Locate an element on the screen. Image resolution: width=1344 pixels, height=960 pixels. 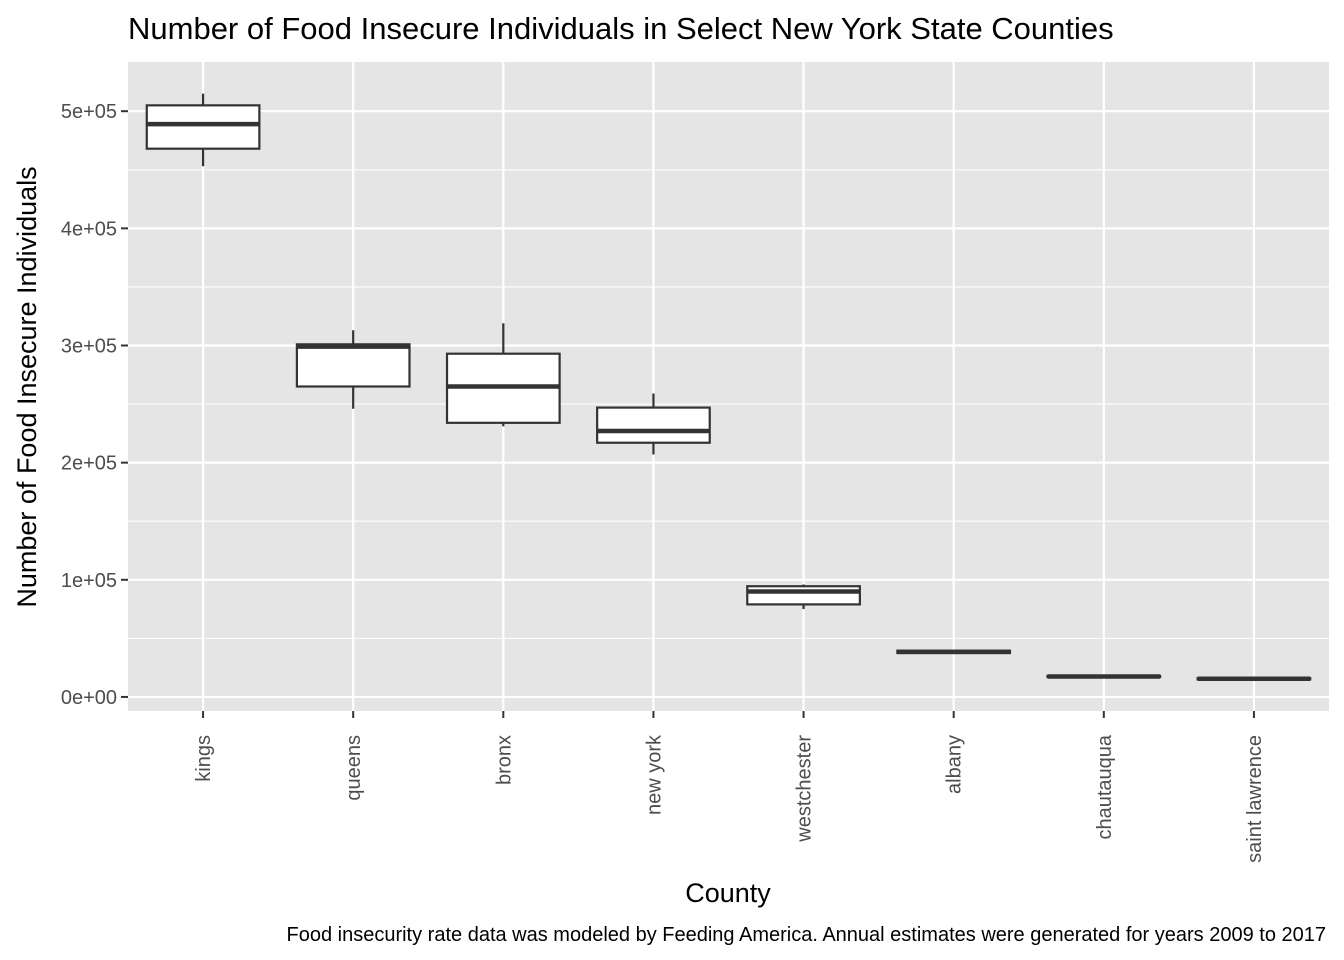
x-axis-title: County is located at coordinates (728, 893).